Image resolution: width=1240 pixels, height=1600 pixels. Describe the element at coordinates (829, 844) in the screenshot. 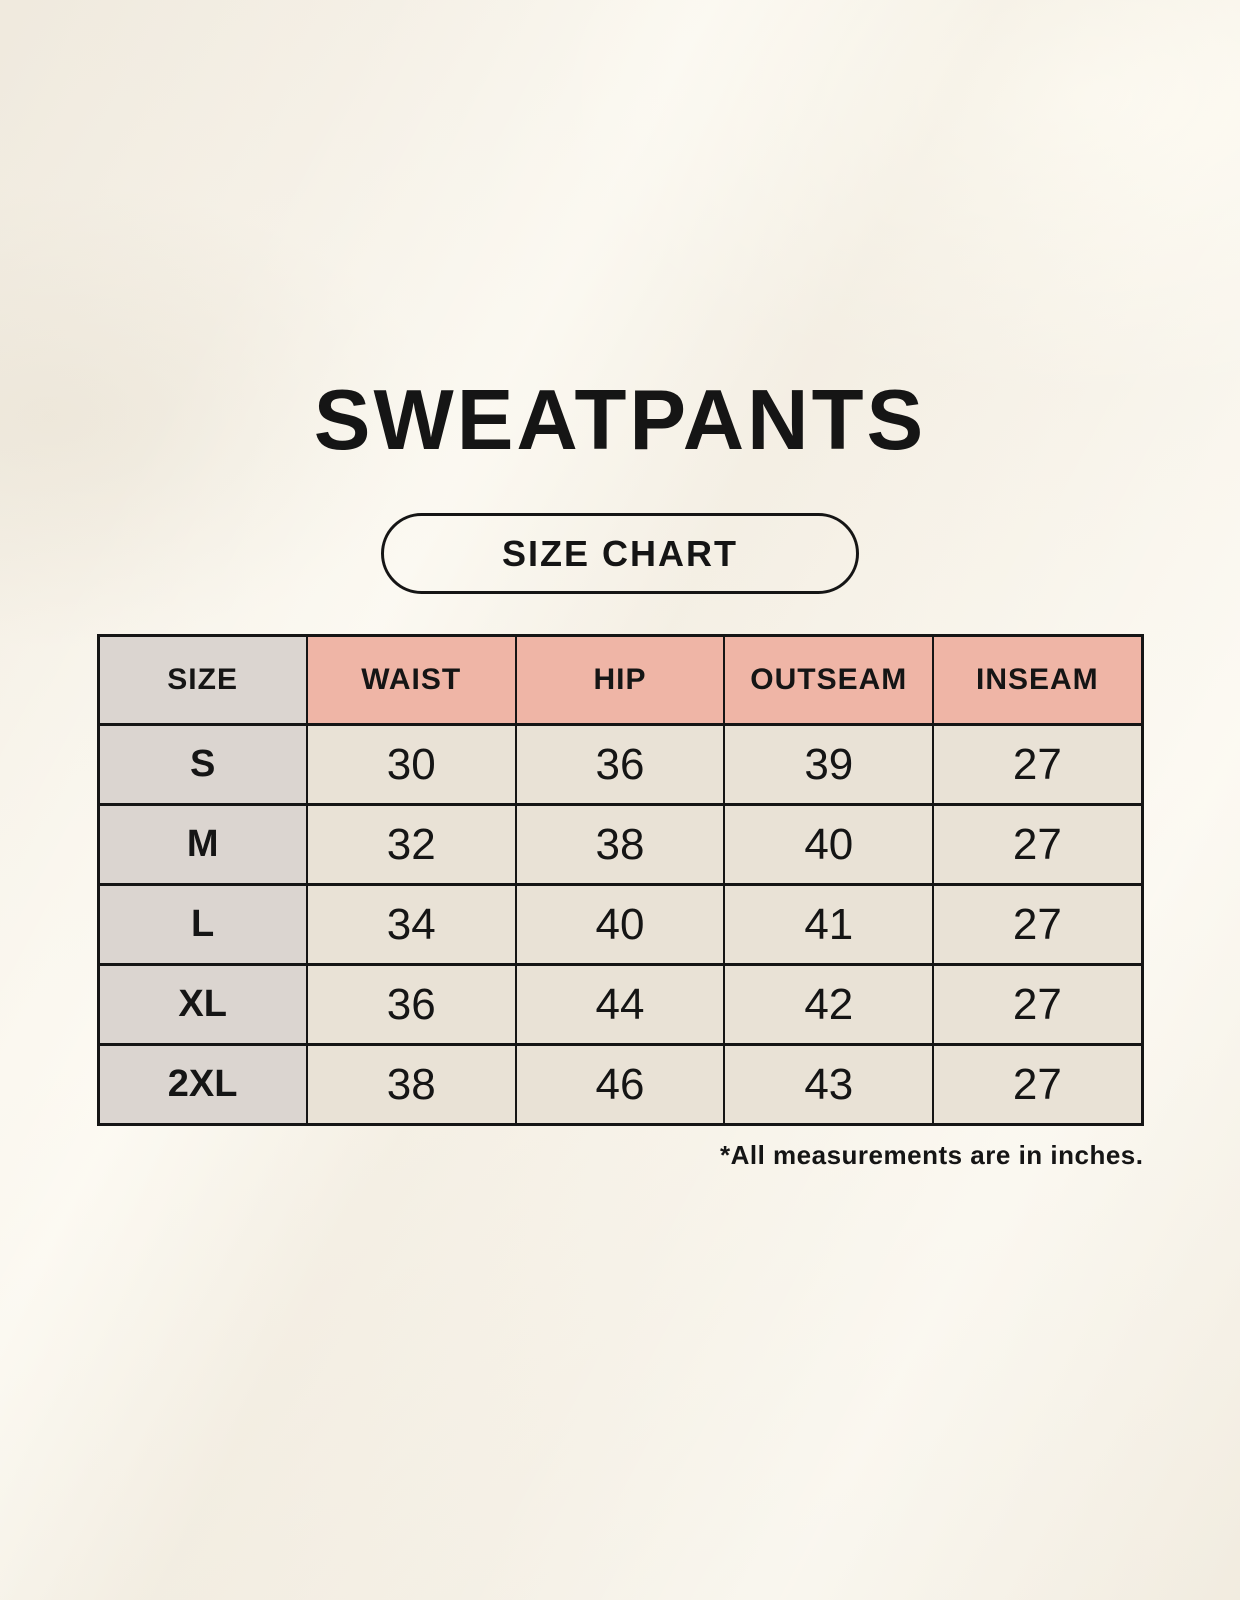

I see `measurement-cell-outseam: 40` at that location.